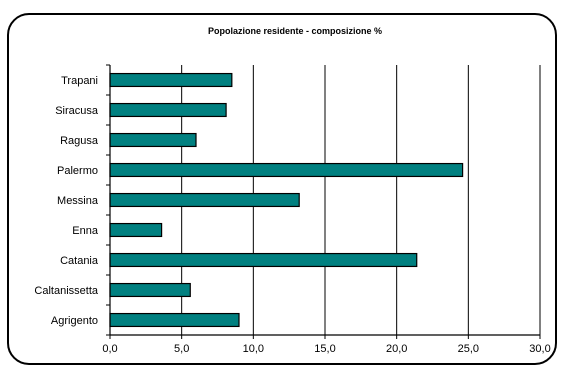  I want to click on category-label: Trapani, so click(79, 81).